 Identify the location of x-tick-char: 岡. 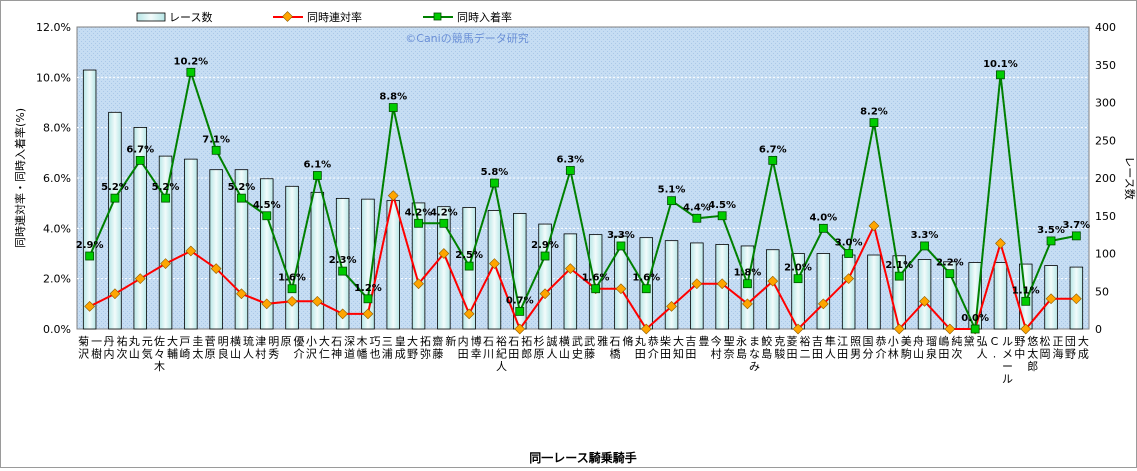
(1045, 354).